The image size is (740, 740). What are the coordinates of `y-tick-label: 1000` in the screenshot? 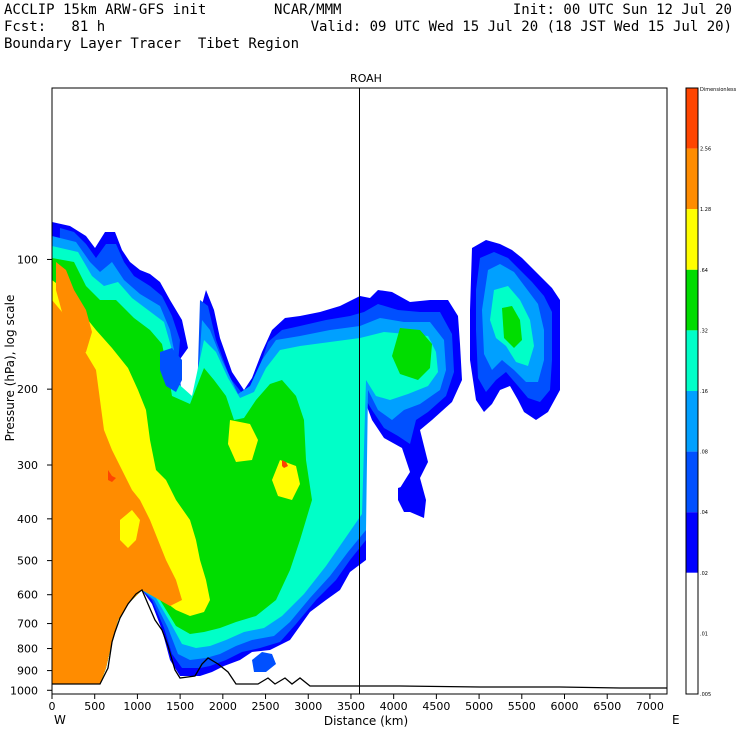 It's located at (24, 690).